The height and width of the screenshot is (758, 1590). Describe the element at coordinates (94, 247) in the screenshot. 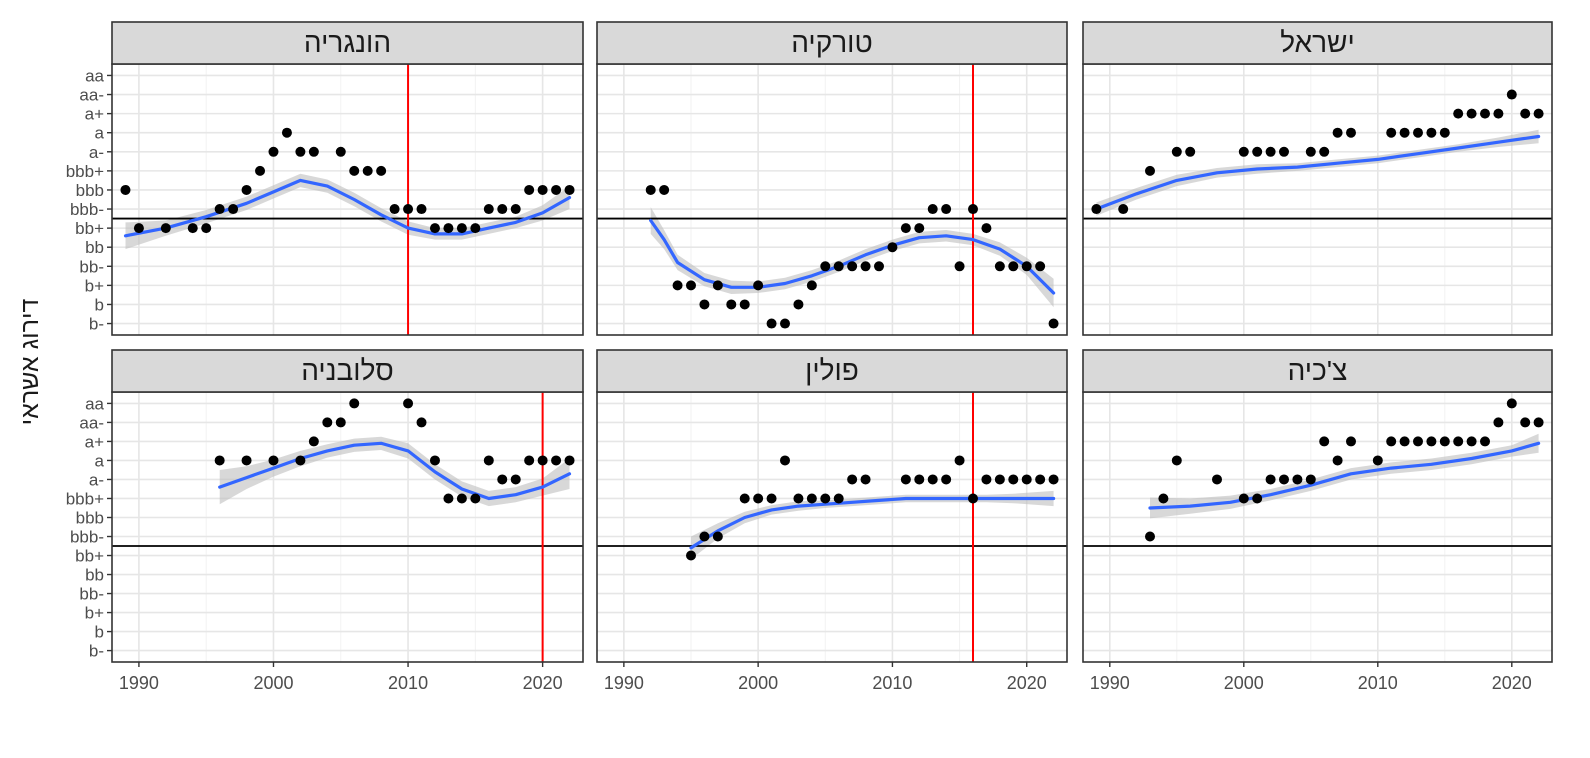

I see `y-tick-label: bb` at that location.